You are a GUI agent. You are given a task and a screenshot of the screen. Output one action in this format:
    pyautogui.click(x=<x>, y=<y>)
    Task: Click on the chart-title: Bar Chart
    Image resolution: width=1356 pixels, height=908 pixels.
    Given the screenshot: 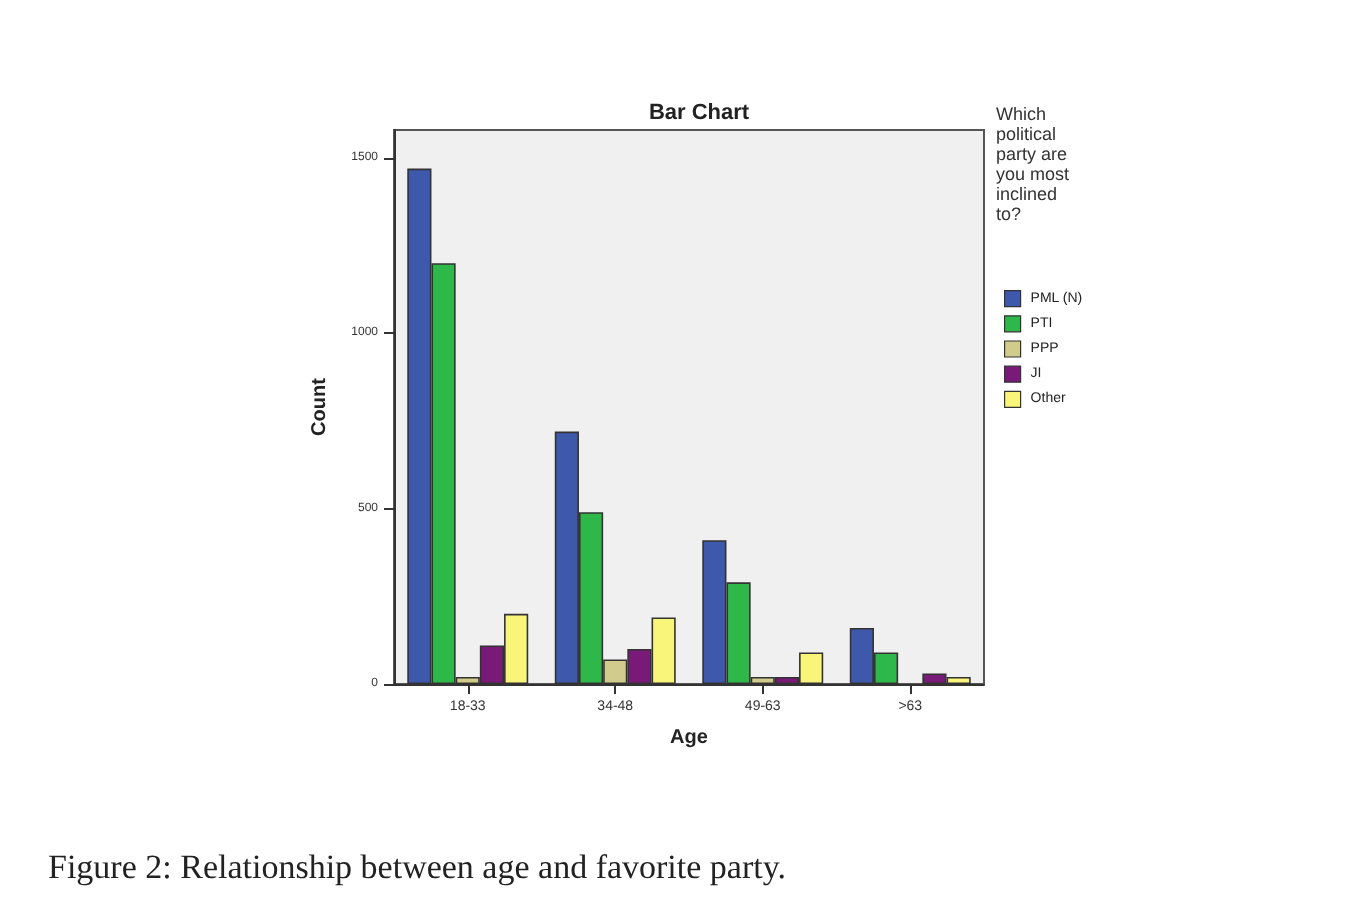 What is the action you would take?
    pyautogui.click(x=699, y=113)
    